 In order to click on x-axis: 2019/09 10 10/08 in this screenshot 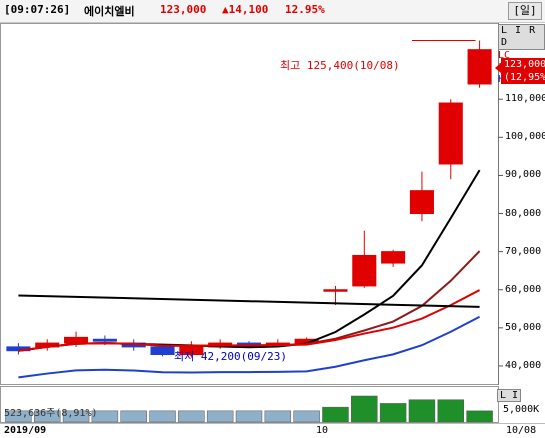, I will do `click(272, 430)`.